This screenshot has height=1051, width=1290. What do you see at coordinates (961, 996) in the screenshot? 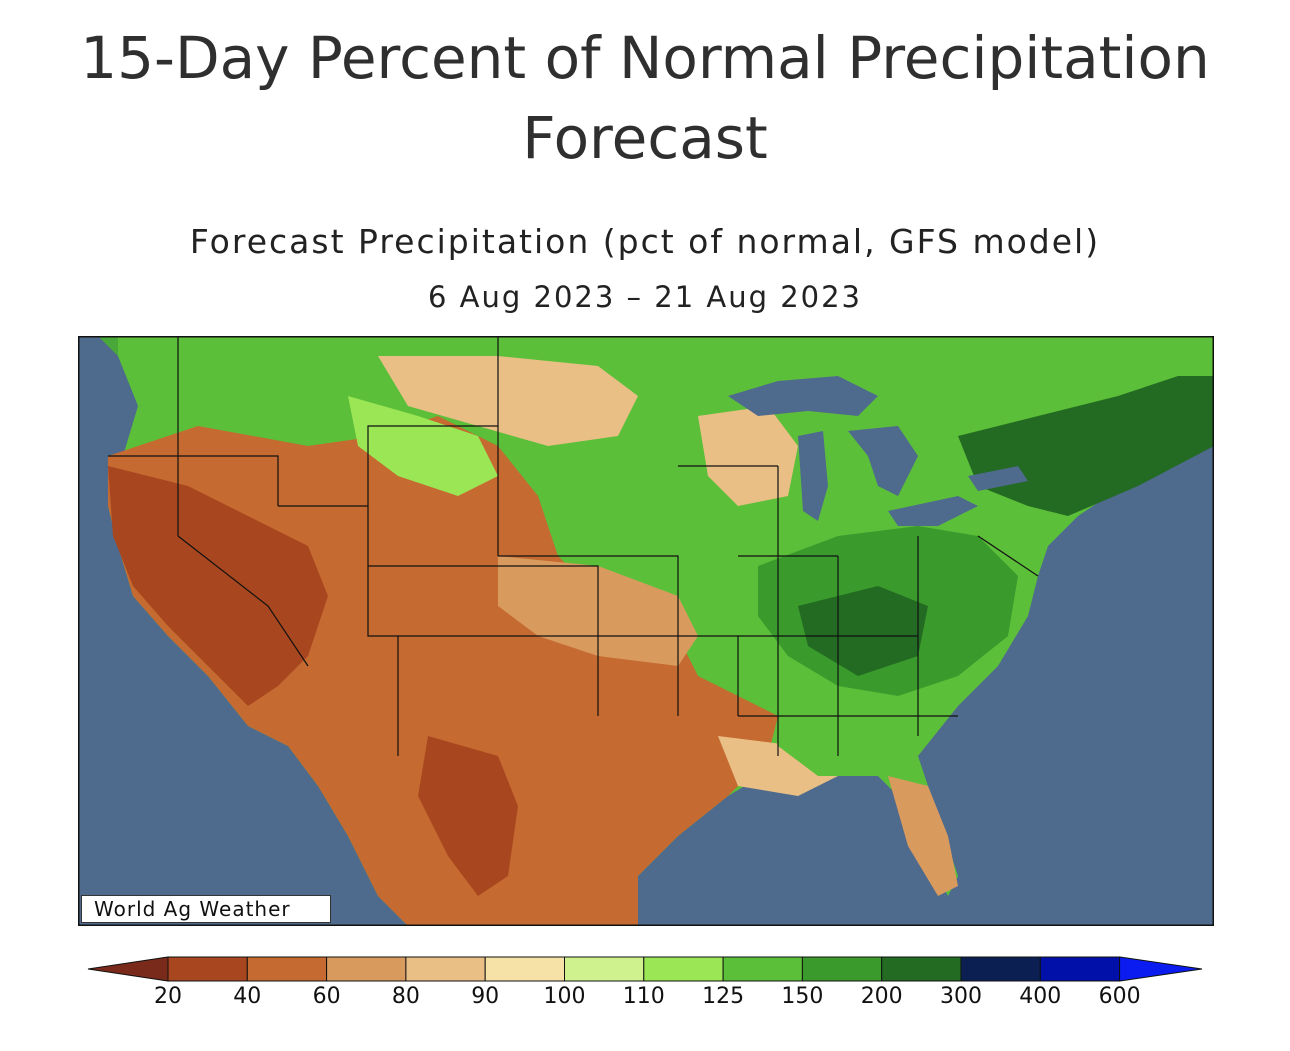
I see `colorbar-tick-label: 300` at bounding box center [961, 996].